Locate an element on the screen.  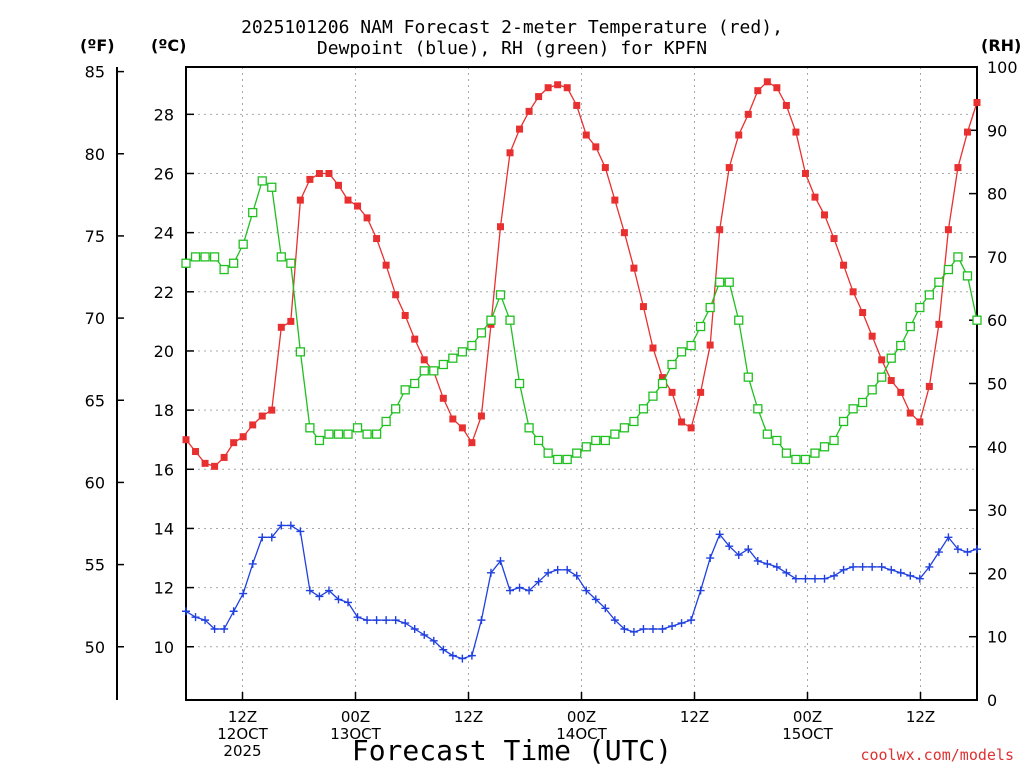
fahrenheit-tick-label: 65 is located at coordinates (95, 400).